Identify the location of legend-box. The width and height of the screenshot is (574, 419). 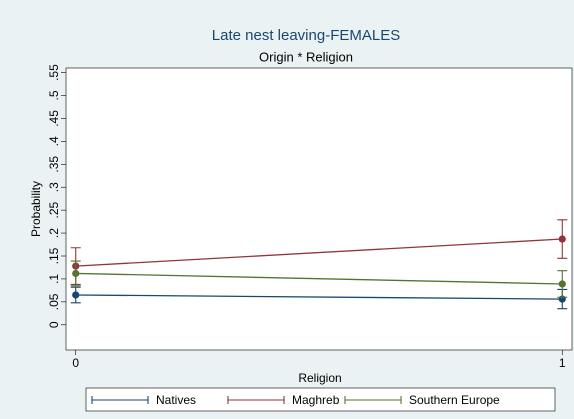
(320, 399).